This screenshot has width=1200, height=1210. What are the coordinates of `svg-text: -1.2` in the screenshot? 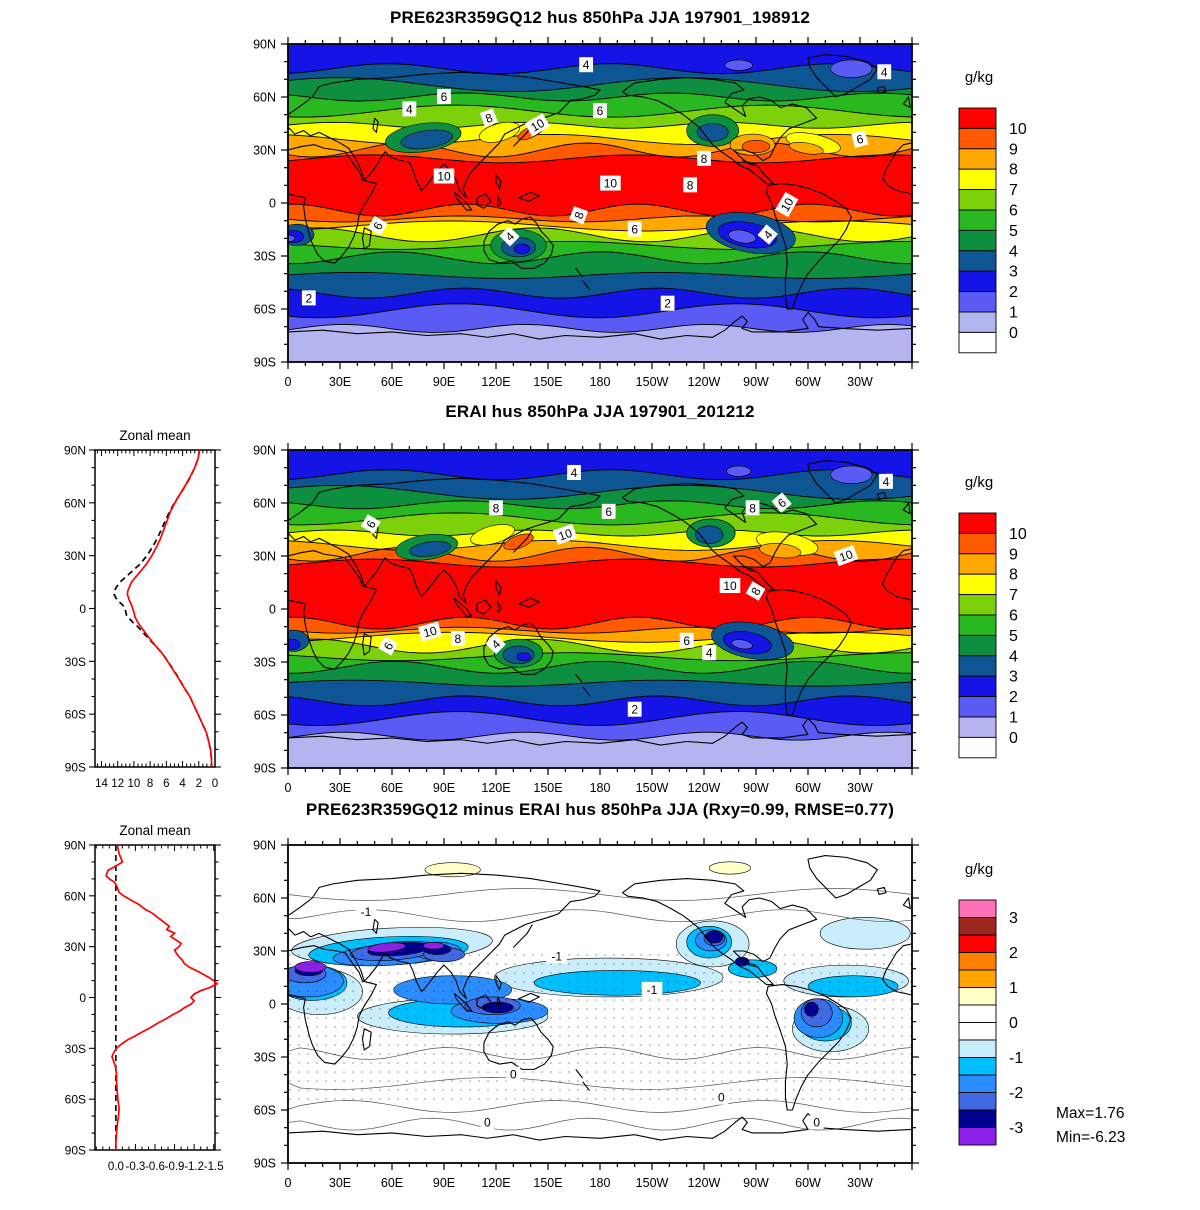 It's located at (194, 1167).